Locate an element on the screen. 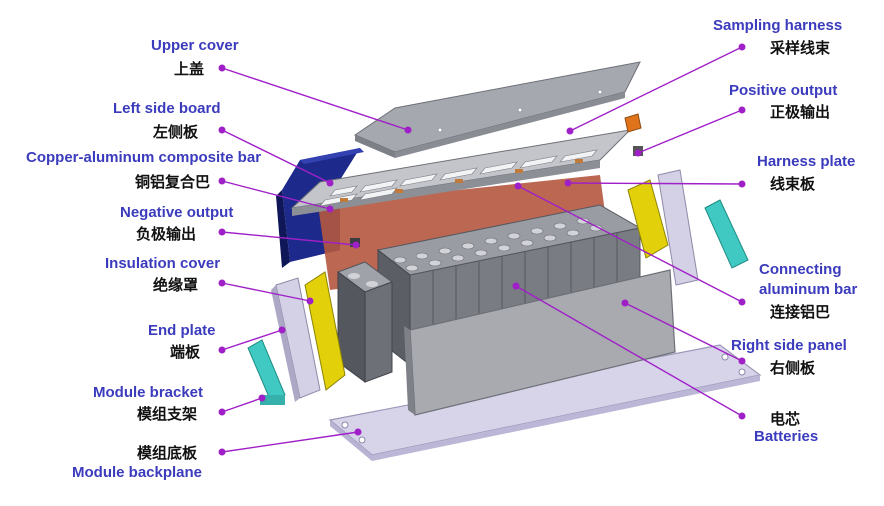 This screenshot has height=506, width=884. upper-cover-label-zh: 上盖 is located at coordinates (189, 69).